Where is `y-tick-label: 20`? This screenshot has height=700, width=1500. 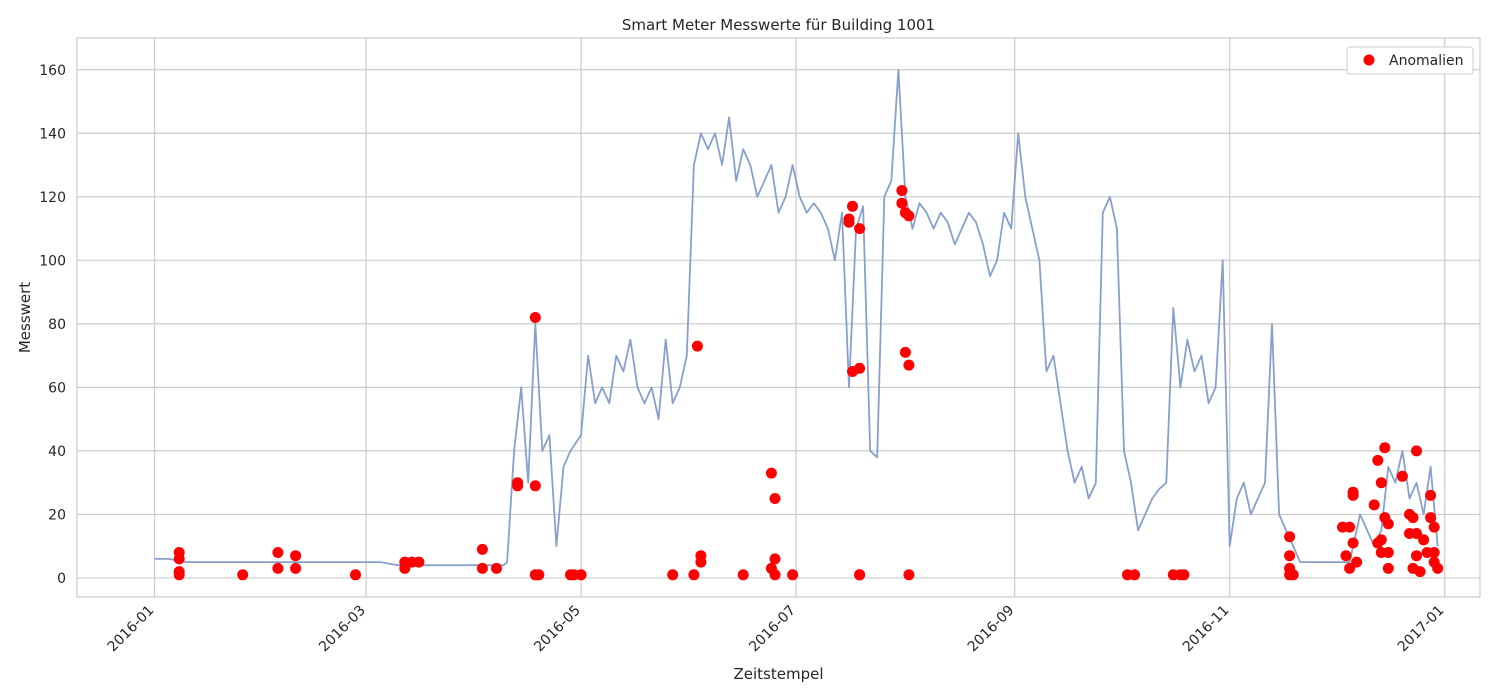
y-tick-label: 20 is located at coordinates (57, 515).